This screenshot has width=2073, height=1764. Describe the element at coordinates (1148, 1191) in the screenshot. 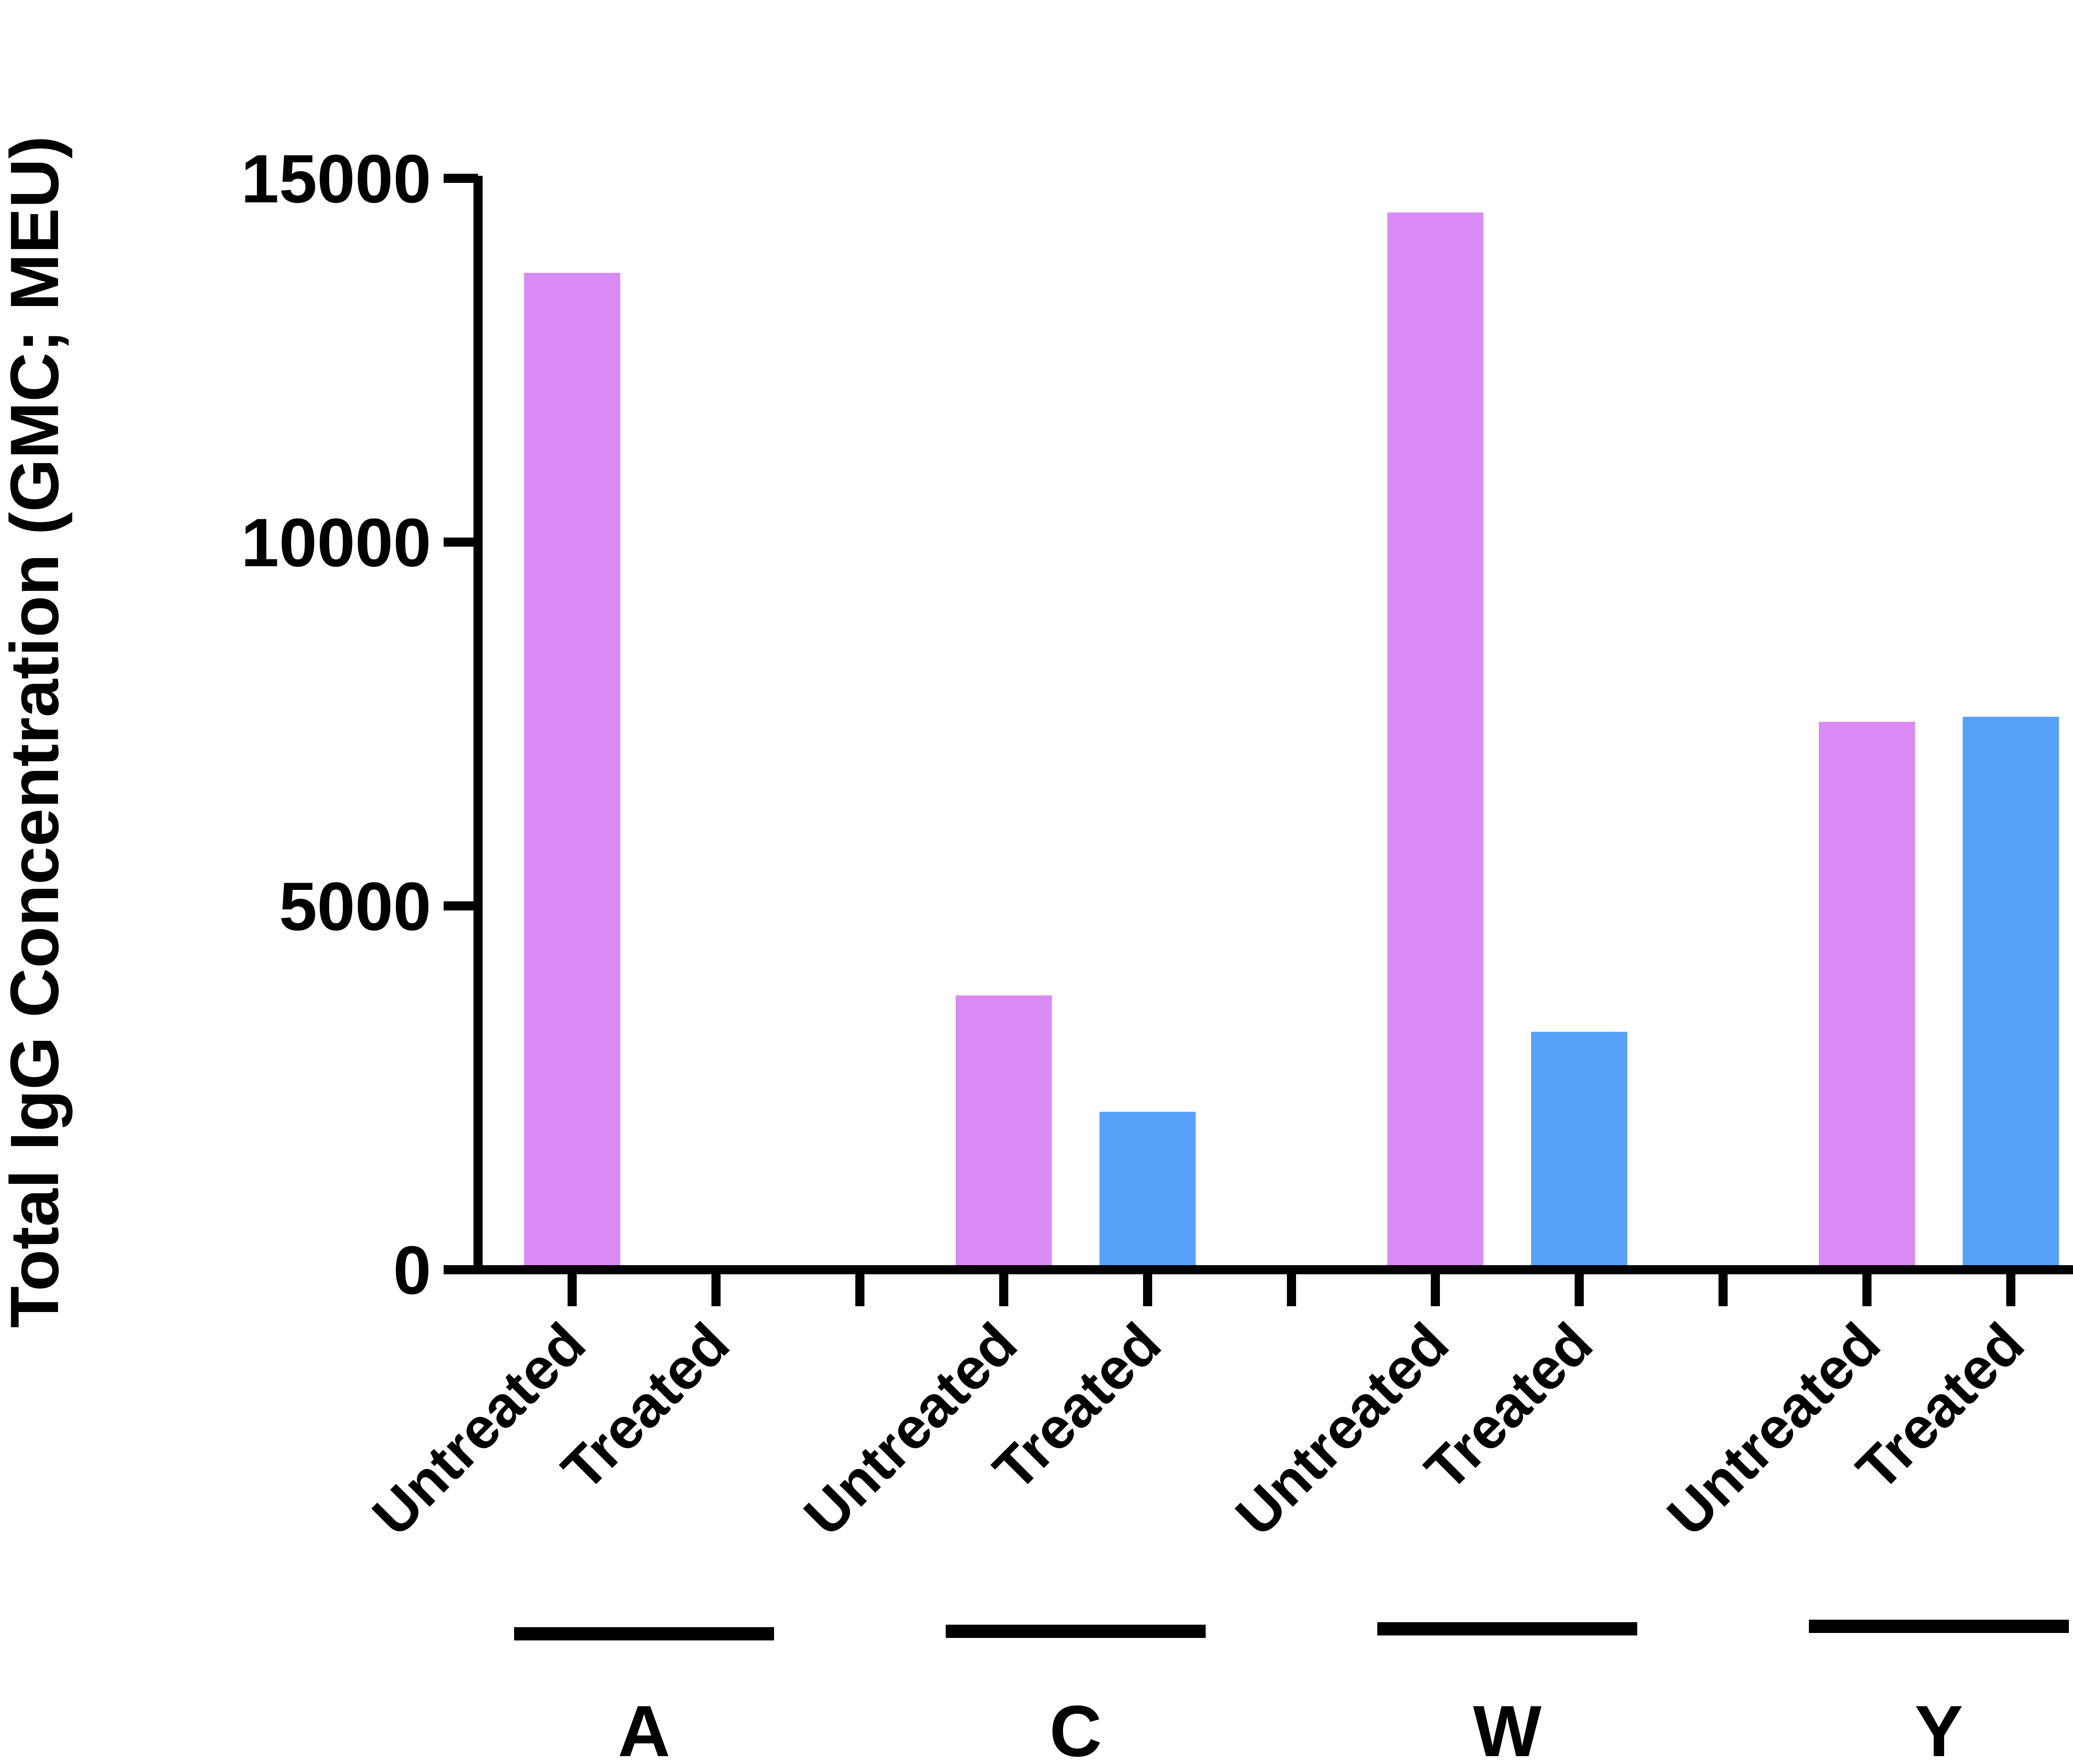

I see `bar-c-treated` at that location.